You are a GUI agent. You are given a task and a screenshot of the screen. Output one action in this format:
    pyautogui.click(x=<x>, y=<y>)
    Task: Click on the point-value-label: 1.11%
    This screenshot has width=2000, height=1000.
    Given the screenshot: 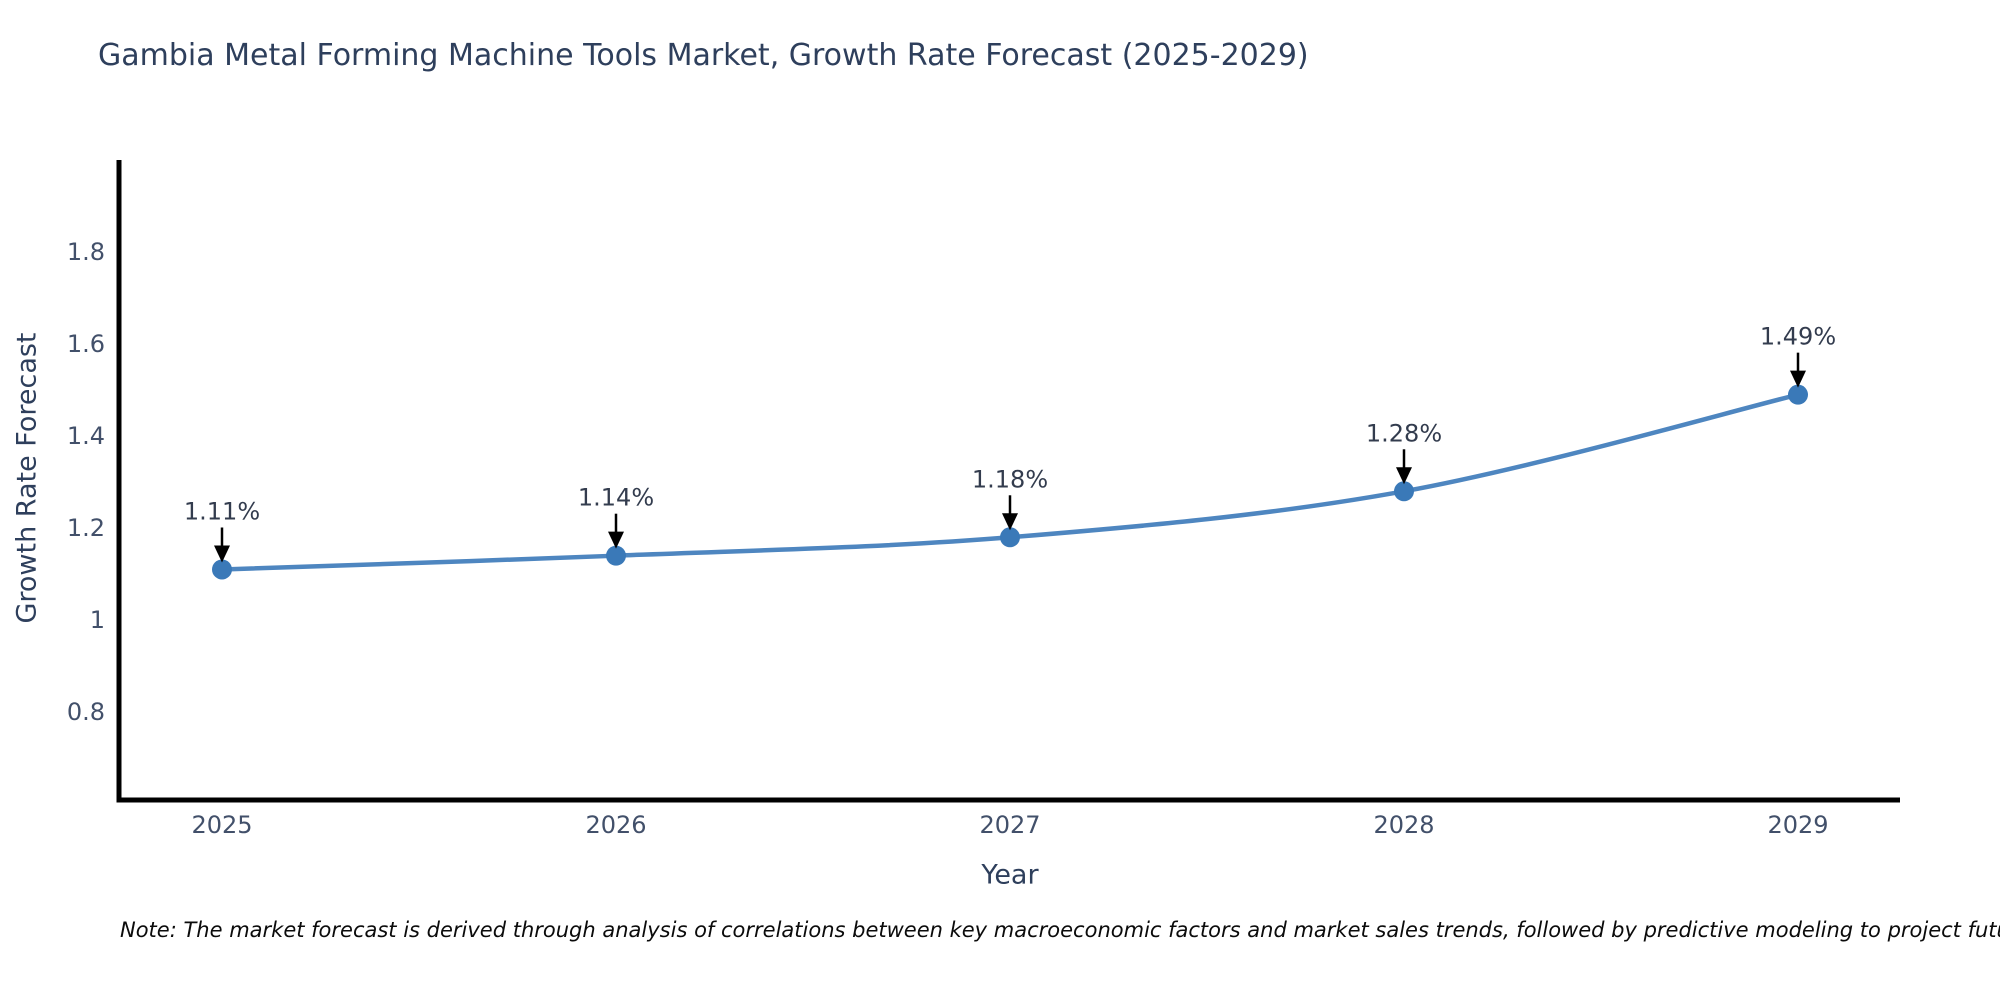 What is the action you would take?
    pyautogui.click(x=222, y=511)
    